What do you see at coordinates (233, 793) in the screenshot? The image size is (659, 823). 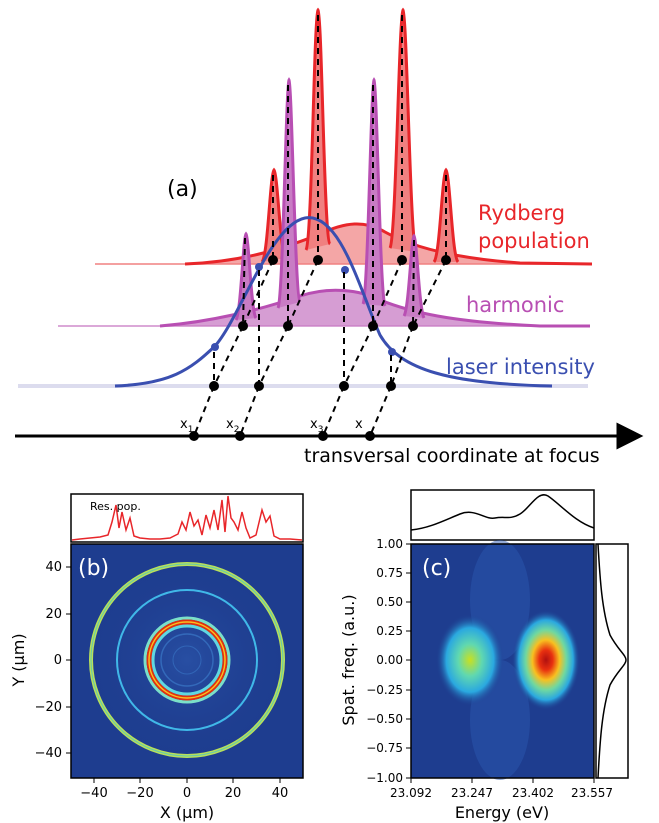 I see `b-xtick-4: 20` at bounding box center [233, 793].